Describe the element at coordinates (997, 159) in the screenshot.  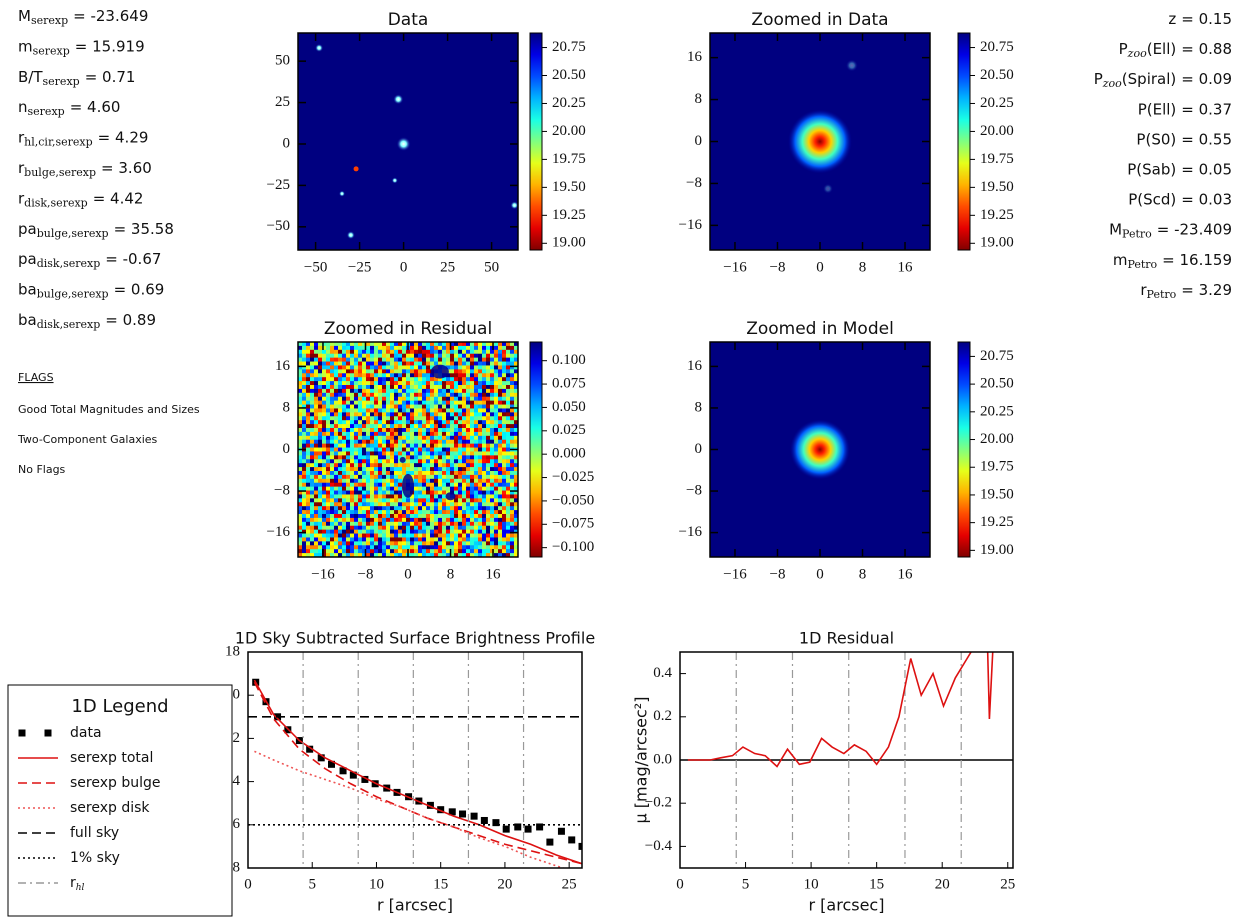
I see `colorbar-tick-label: 19.75` at that location.